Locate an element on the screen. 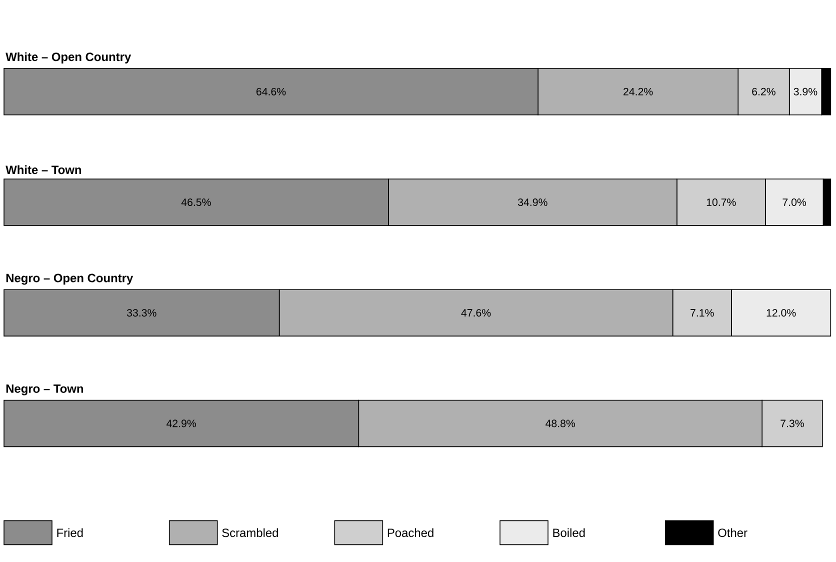 The width and height of the screenshot is (836, 562). data-label: 48.8% is located at coordinates (561, 424).